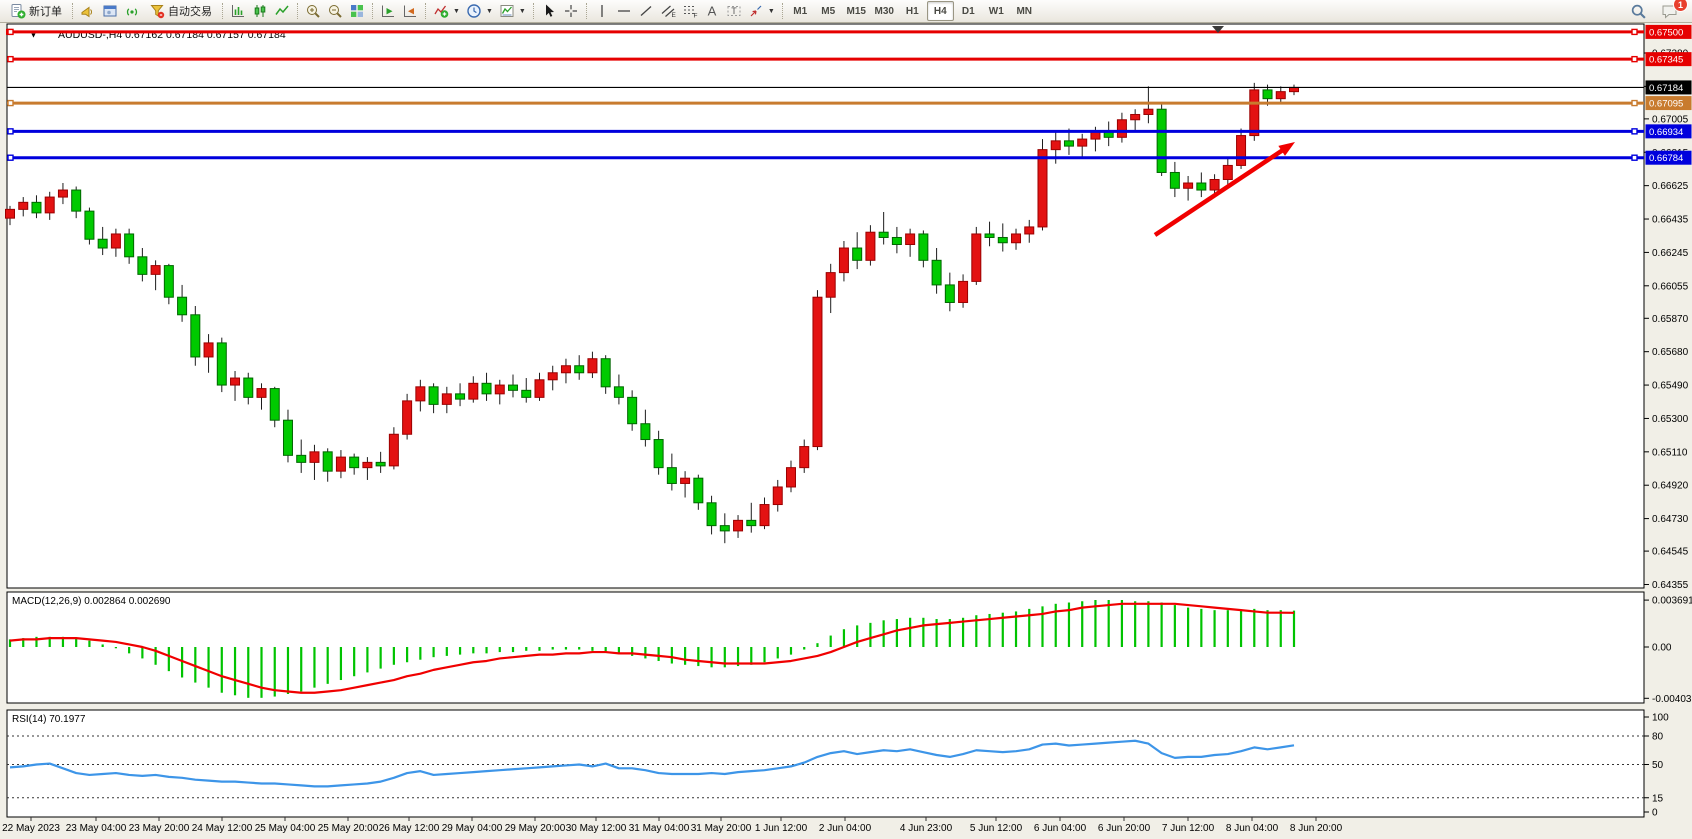 The image size is (1692, 839). Describe the element at coordinates (33, 36) in the screenshot. I see `chart-menu-caret-icon: ▼` at that location.